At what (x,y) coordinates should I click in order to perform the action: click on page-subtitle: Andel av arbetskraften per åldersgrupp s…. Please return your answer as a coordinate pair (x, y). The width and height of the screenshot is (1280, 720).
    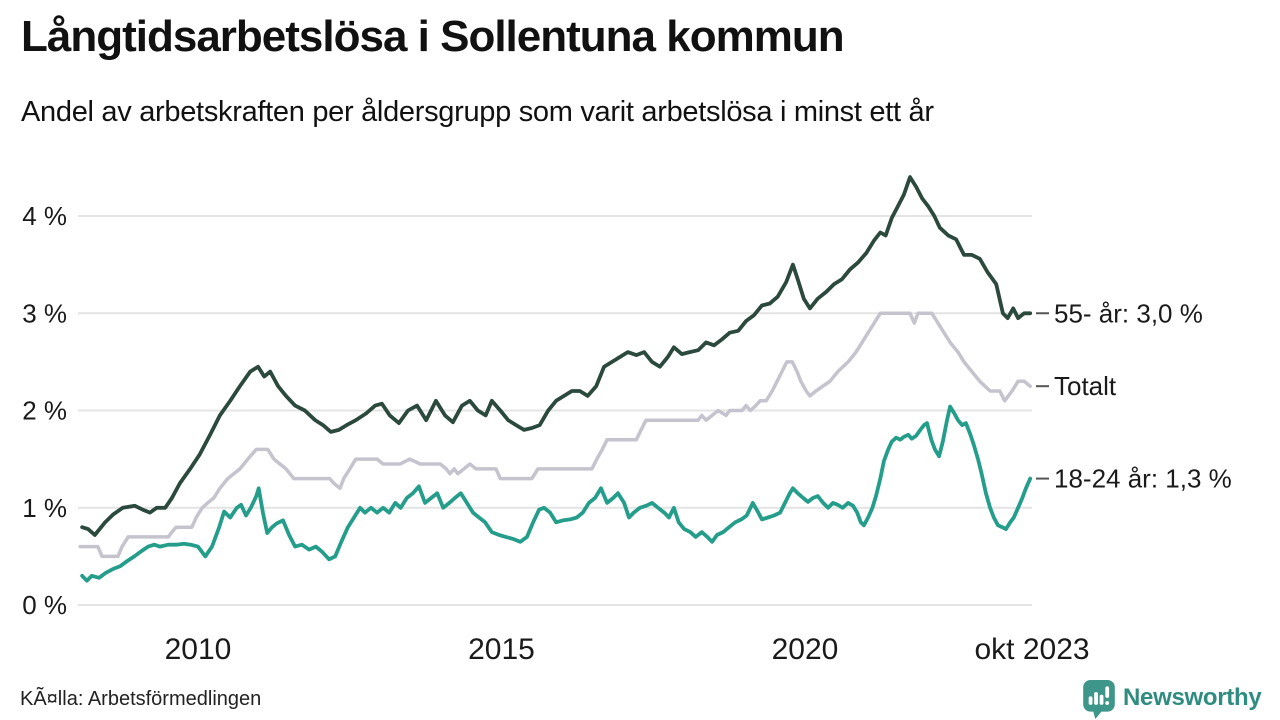
    Looking at the image, I should click on (477, 112).